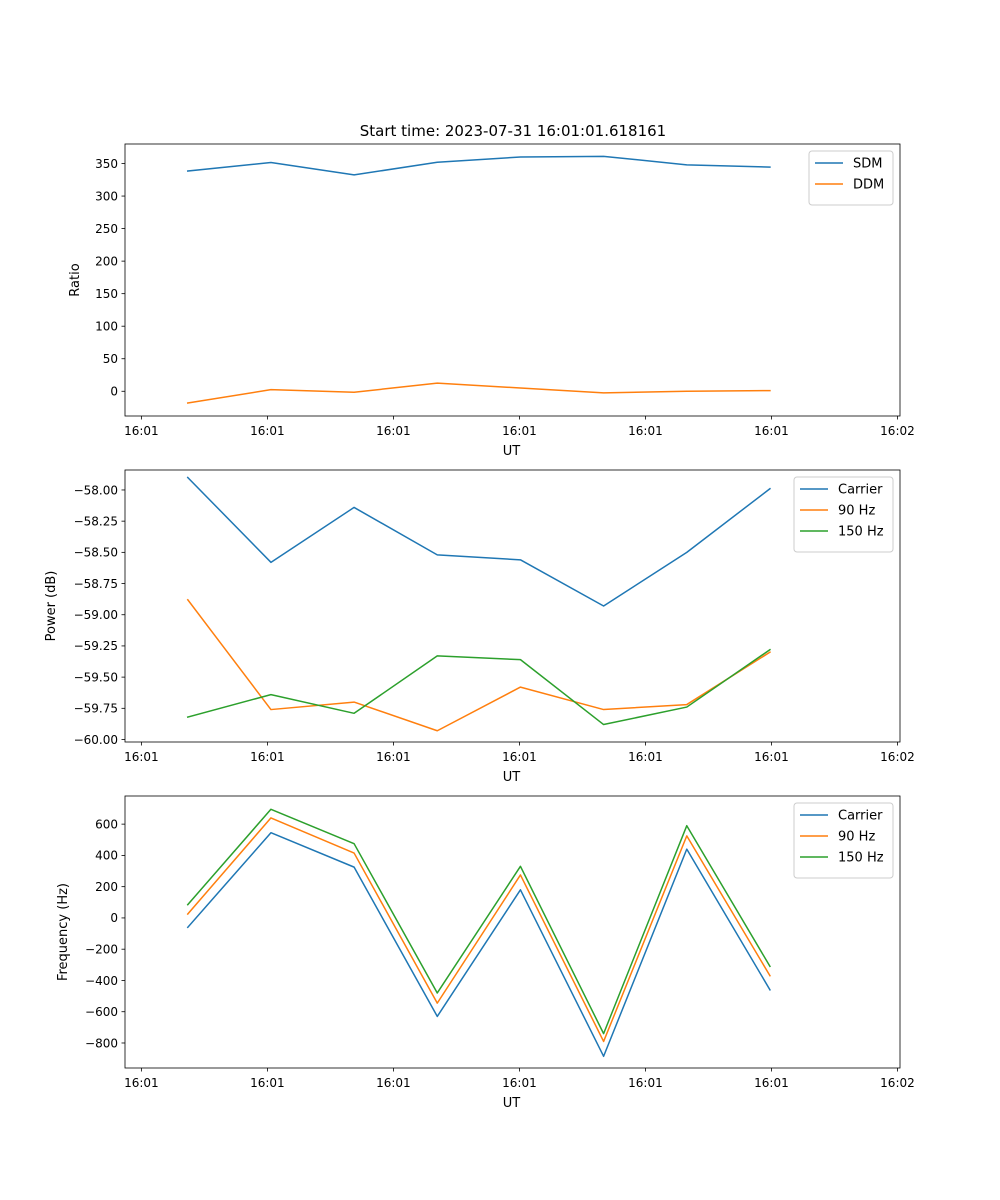 Image resolution: width=1000 pixels, height=1200 pixels. Describe the element at coordinates (101, 949) in the screenshot. I see `y-tick-label: −200` at that location.